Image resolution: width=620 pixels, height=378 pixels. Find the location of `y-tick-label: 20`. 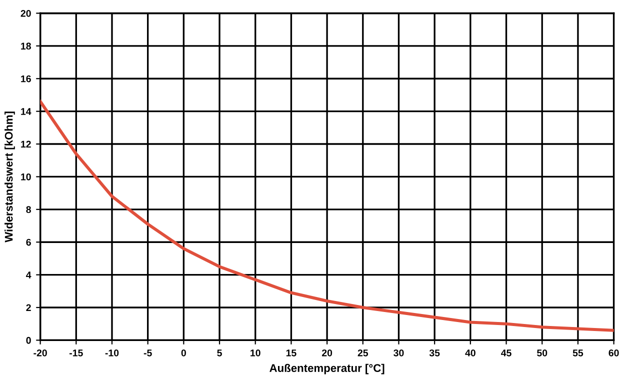

y-tick-label: 20 is located at coordinates (25, 13).